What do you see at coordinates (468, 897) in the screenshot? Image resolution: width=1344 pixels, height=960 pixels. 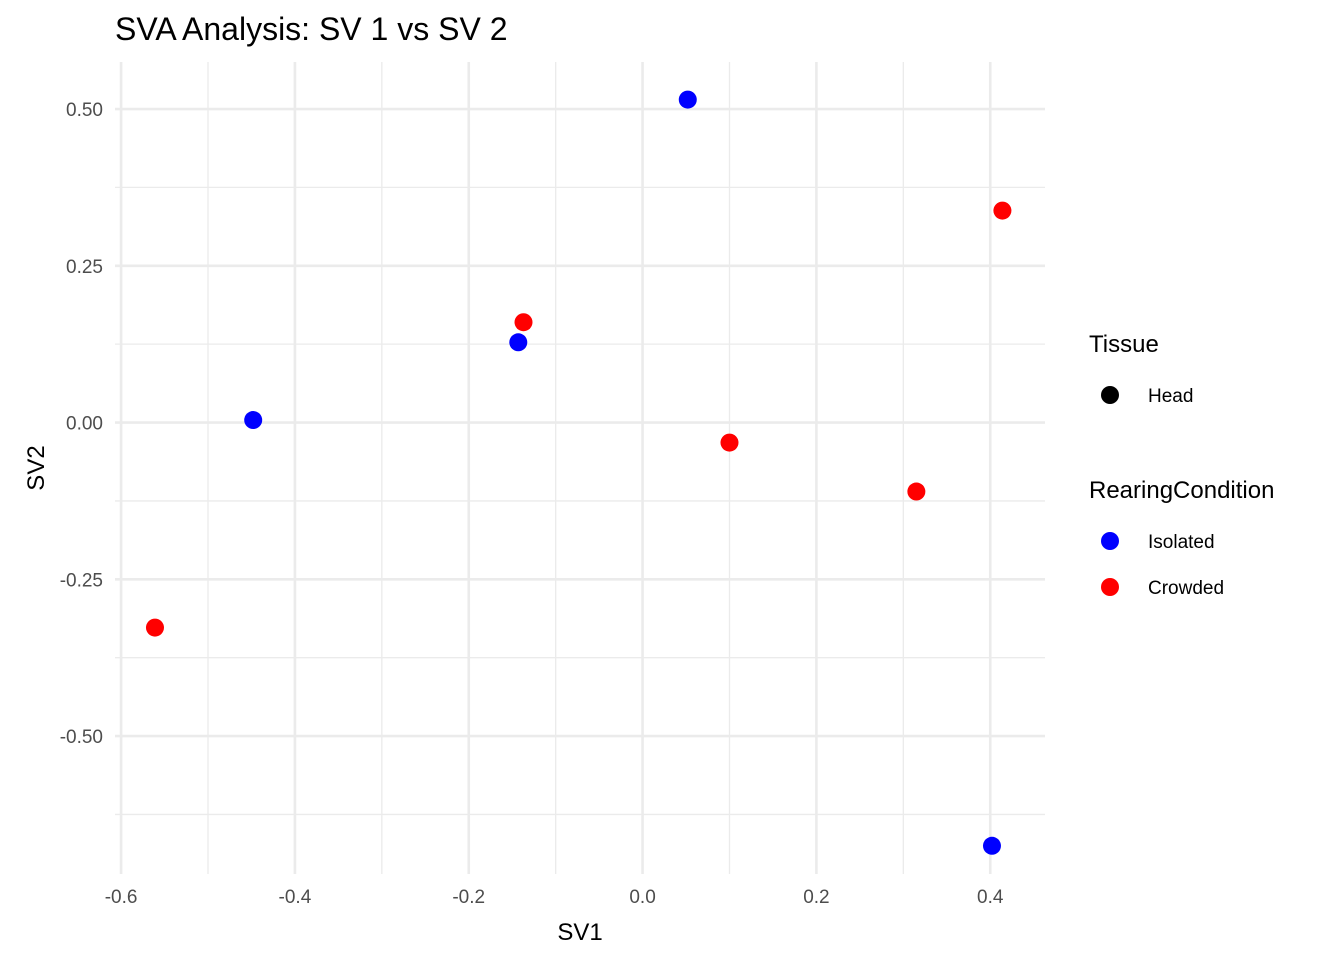 I see `x-tick-label: -0.2` at bounding box center [468, 897].